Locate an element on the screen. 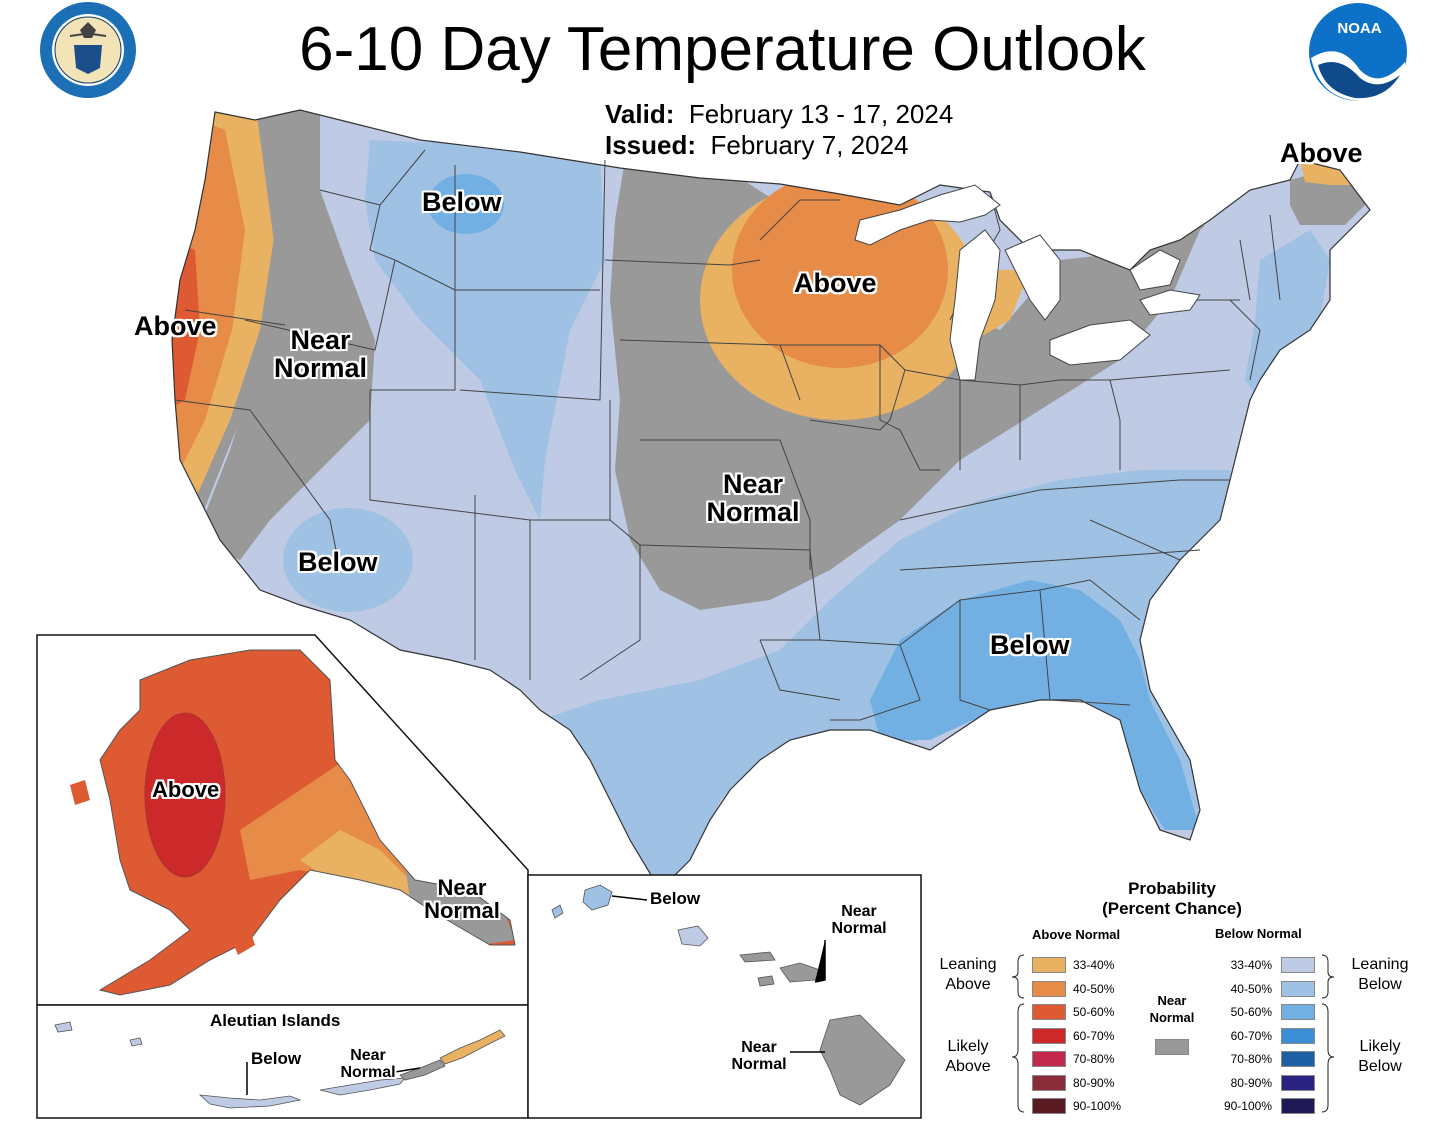 The image size is (1445, 1123). label-alaska-near-normal: Near Normal is located at coordinates (462, 899).